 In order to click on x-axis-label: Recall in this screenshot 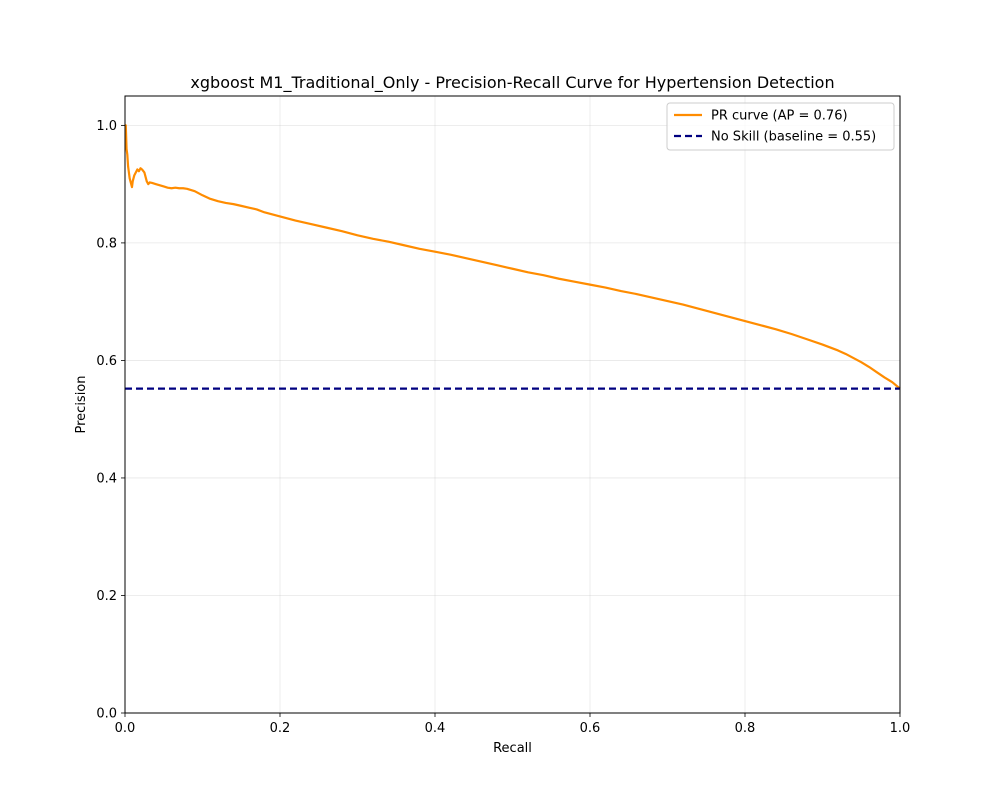, I will do `click(512, 748)`.